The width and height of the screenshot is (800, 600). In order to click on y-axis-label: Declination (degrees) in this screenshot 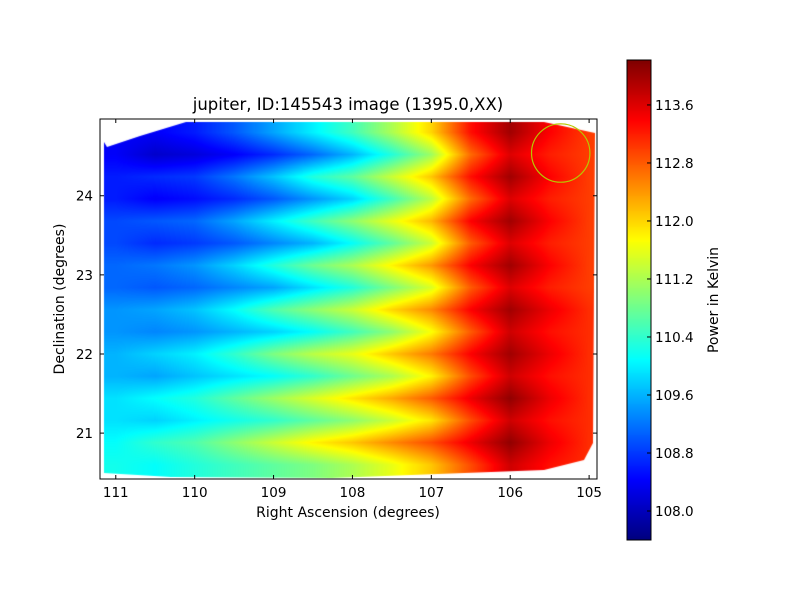, I will do `click(60, 299)`.